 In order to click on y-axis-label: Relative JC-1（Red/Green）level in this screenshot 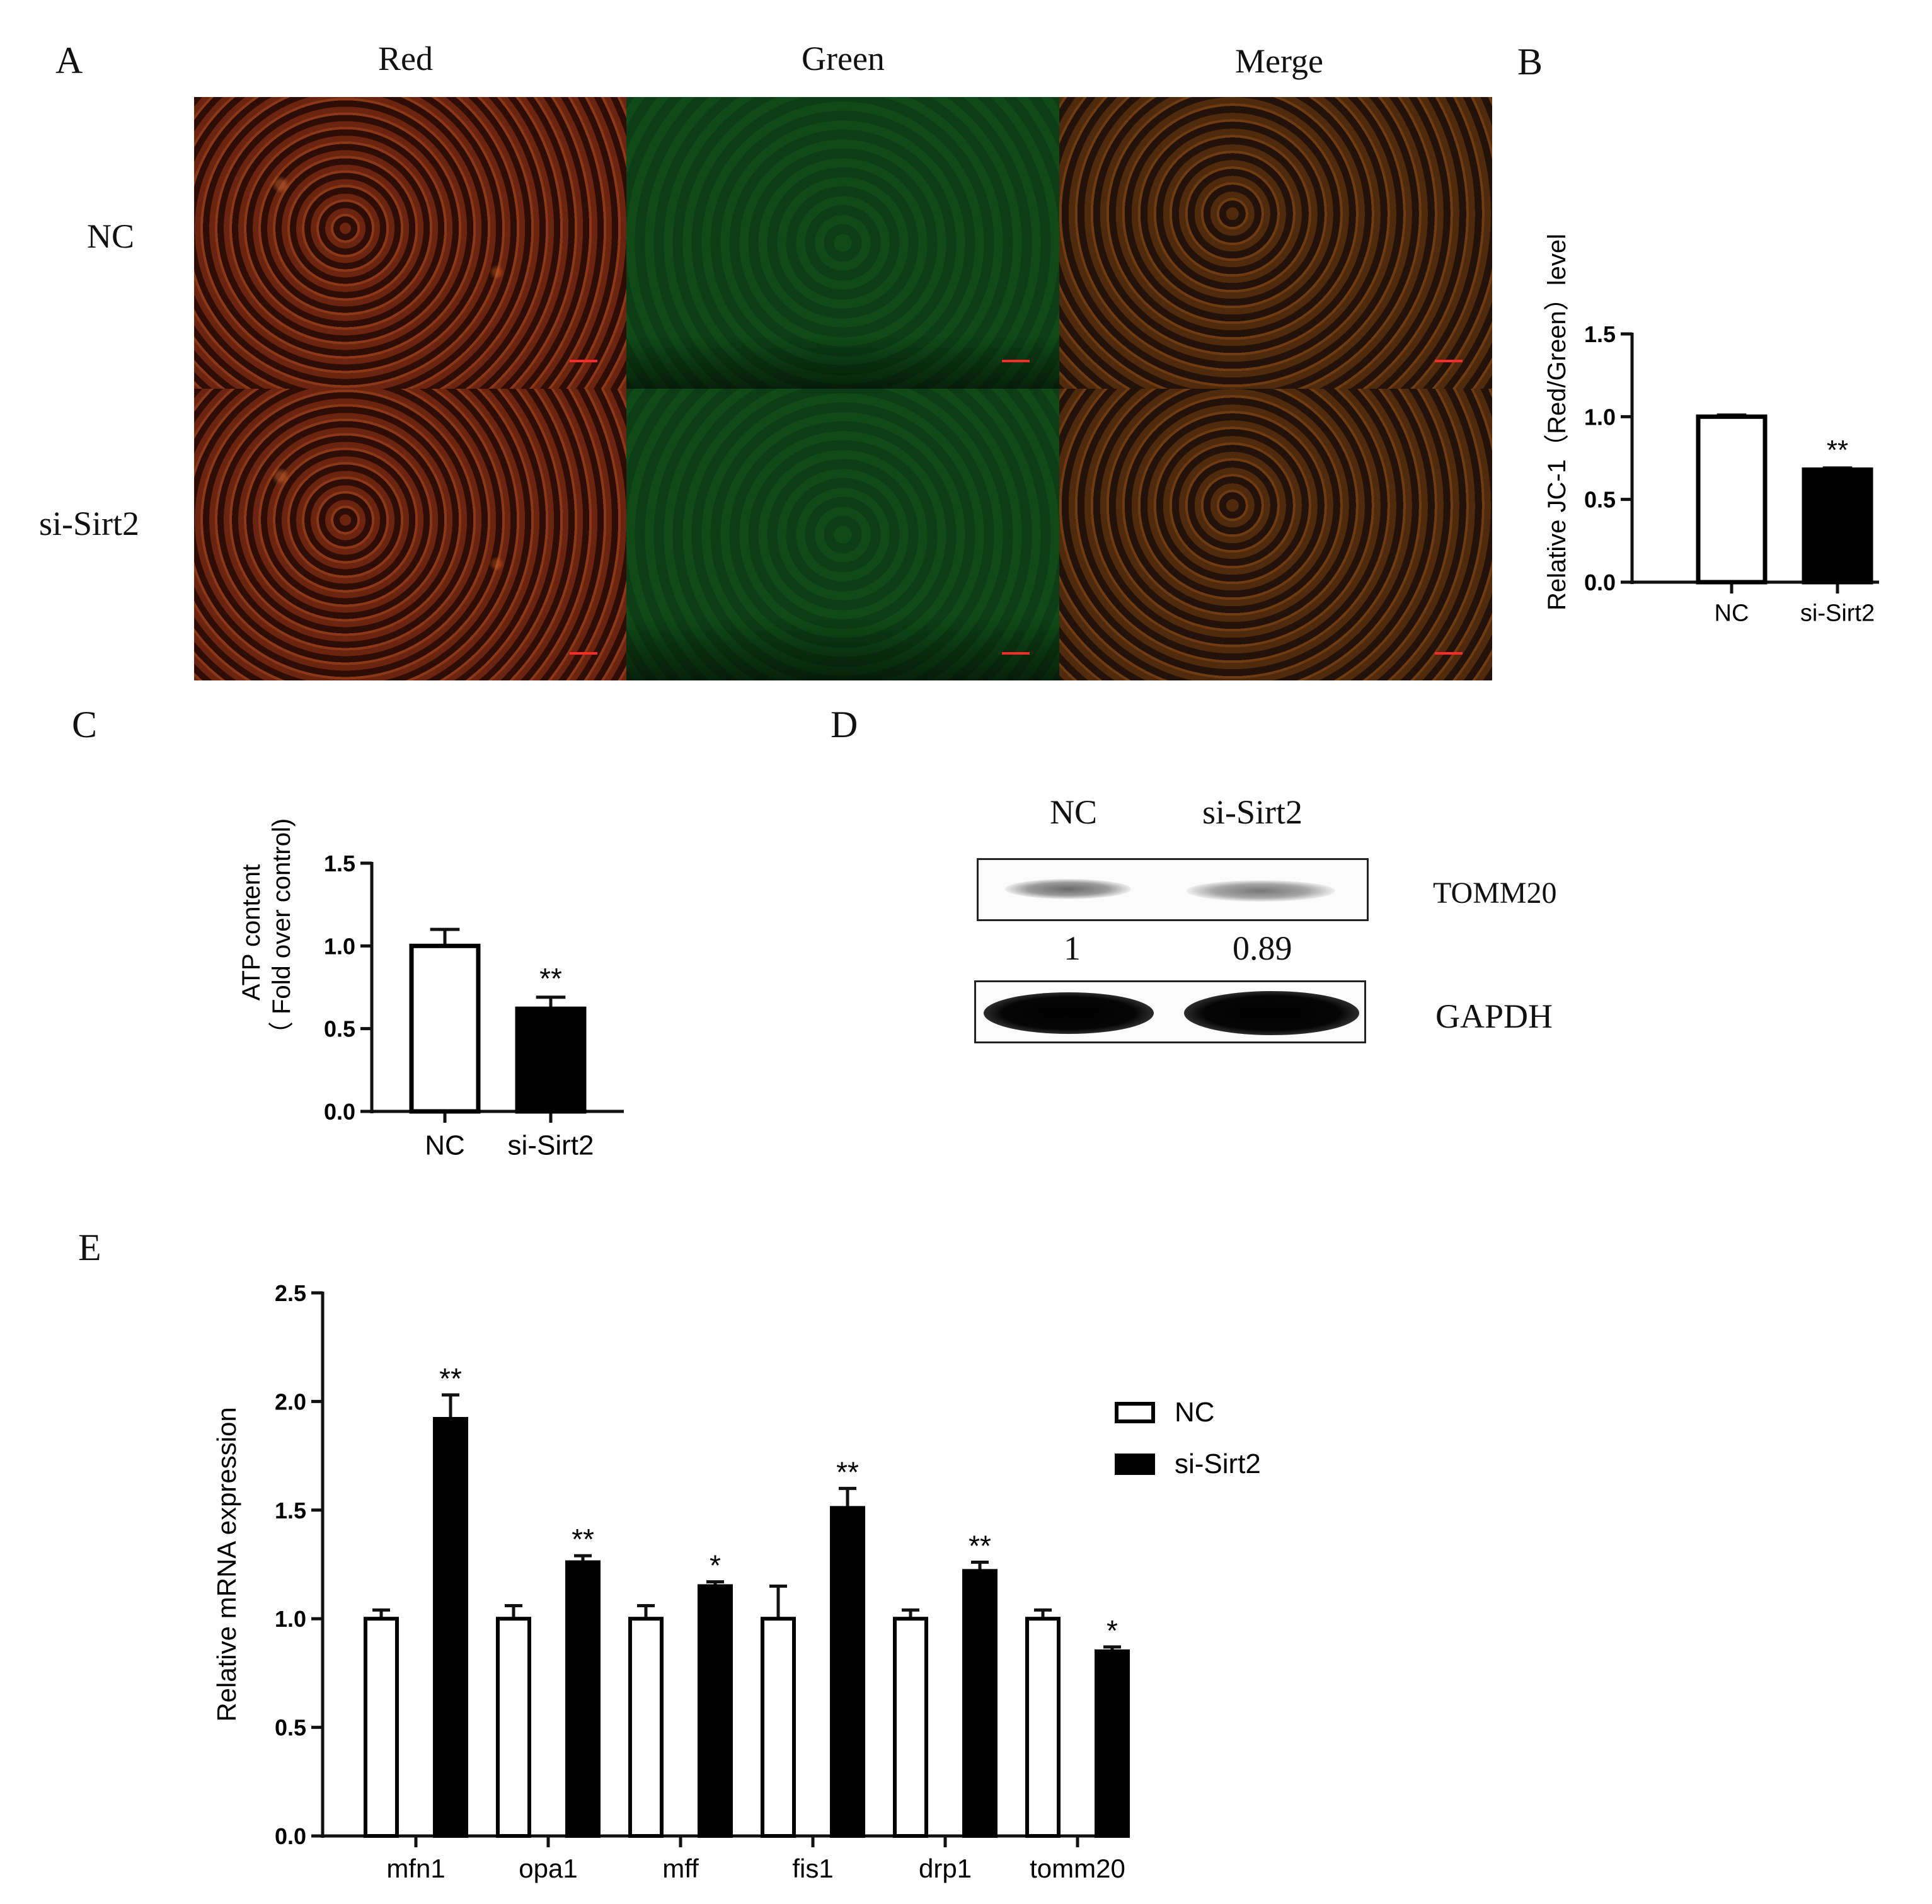, I will do `click(1557, 422)`.